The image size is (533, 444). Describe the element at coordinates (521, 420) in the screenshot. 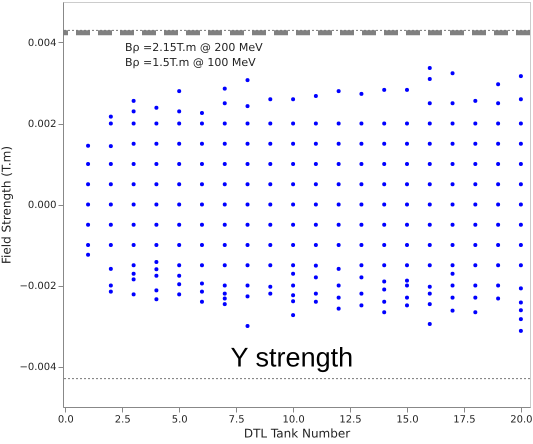

I see `x-tick-label: 20.0` at that location.